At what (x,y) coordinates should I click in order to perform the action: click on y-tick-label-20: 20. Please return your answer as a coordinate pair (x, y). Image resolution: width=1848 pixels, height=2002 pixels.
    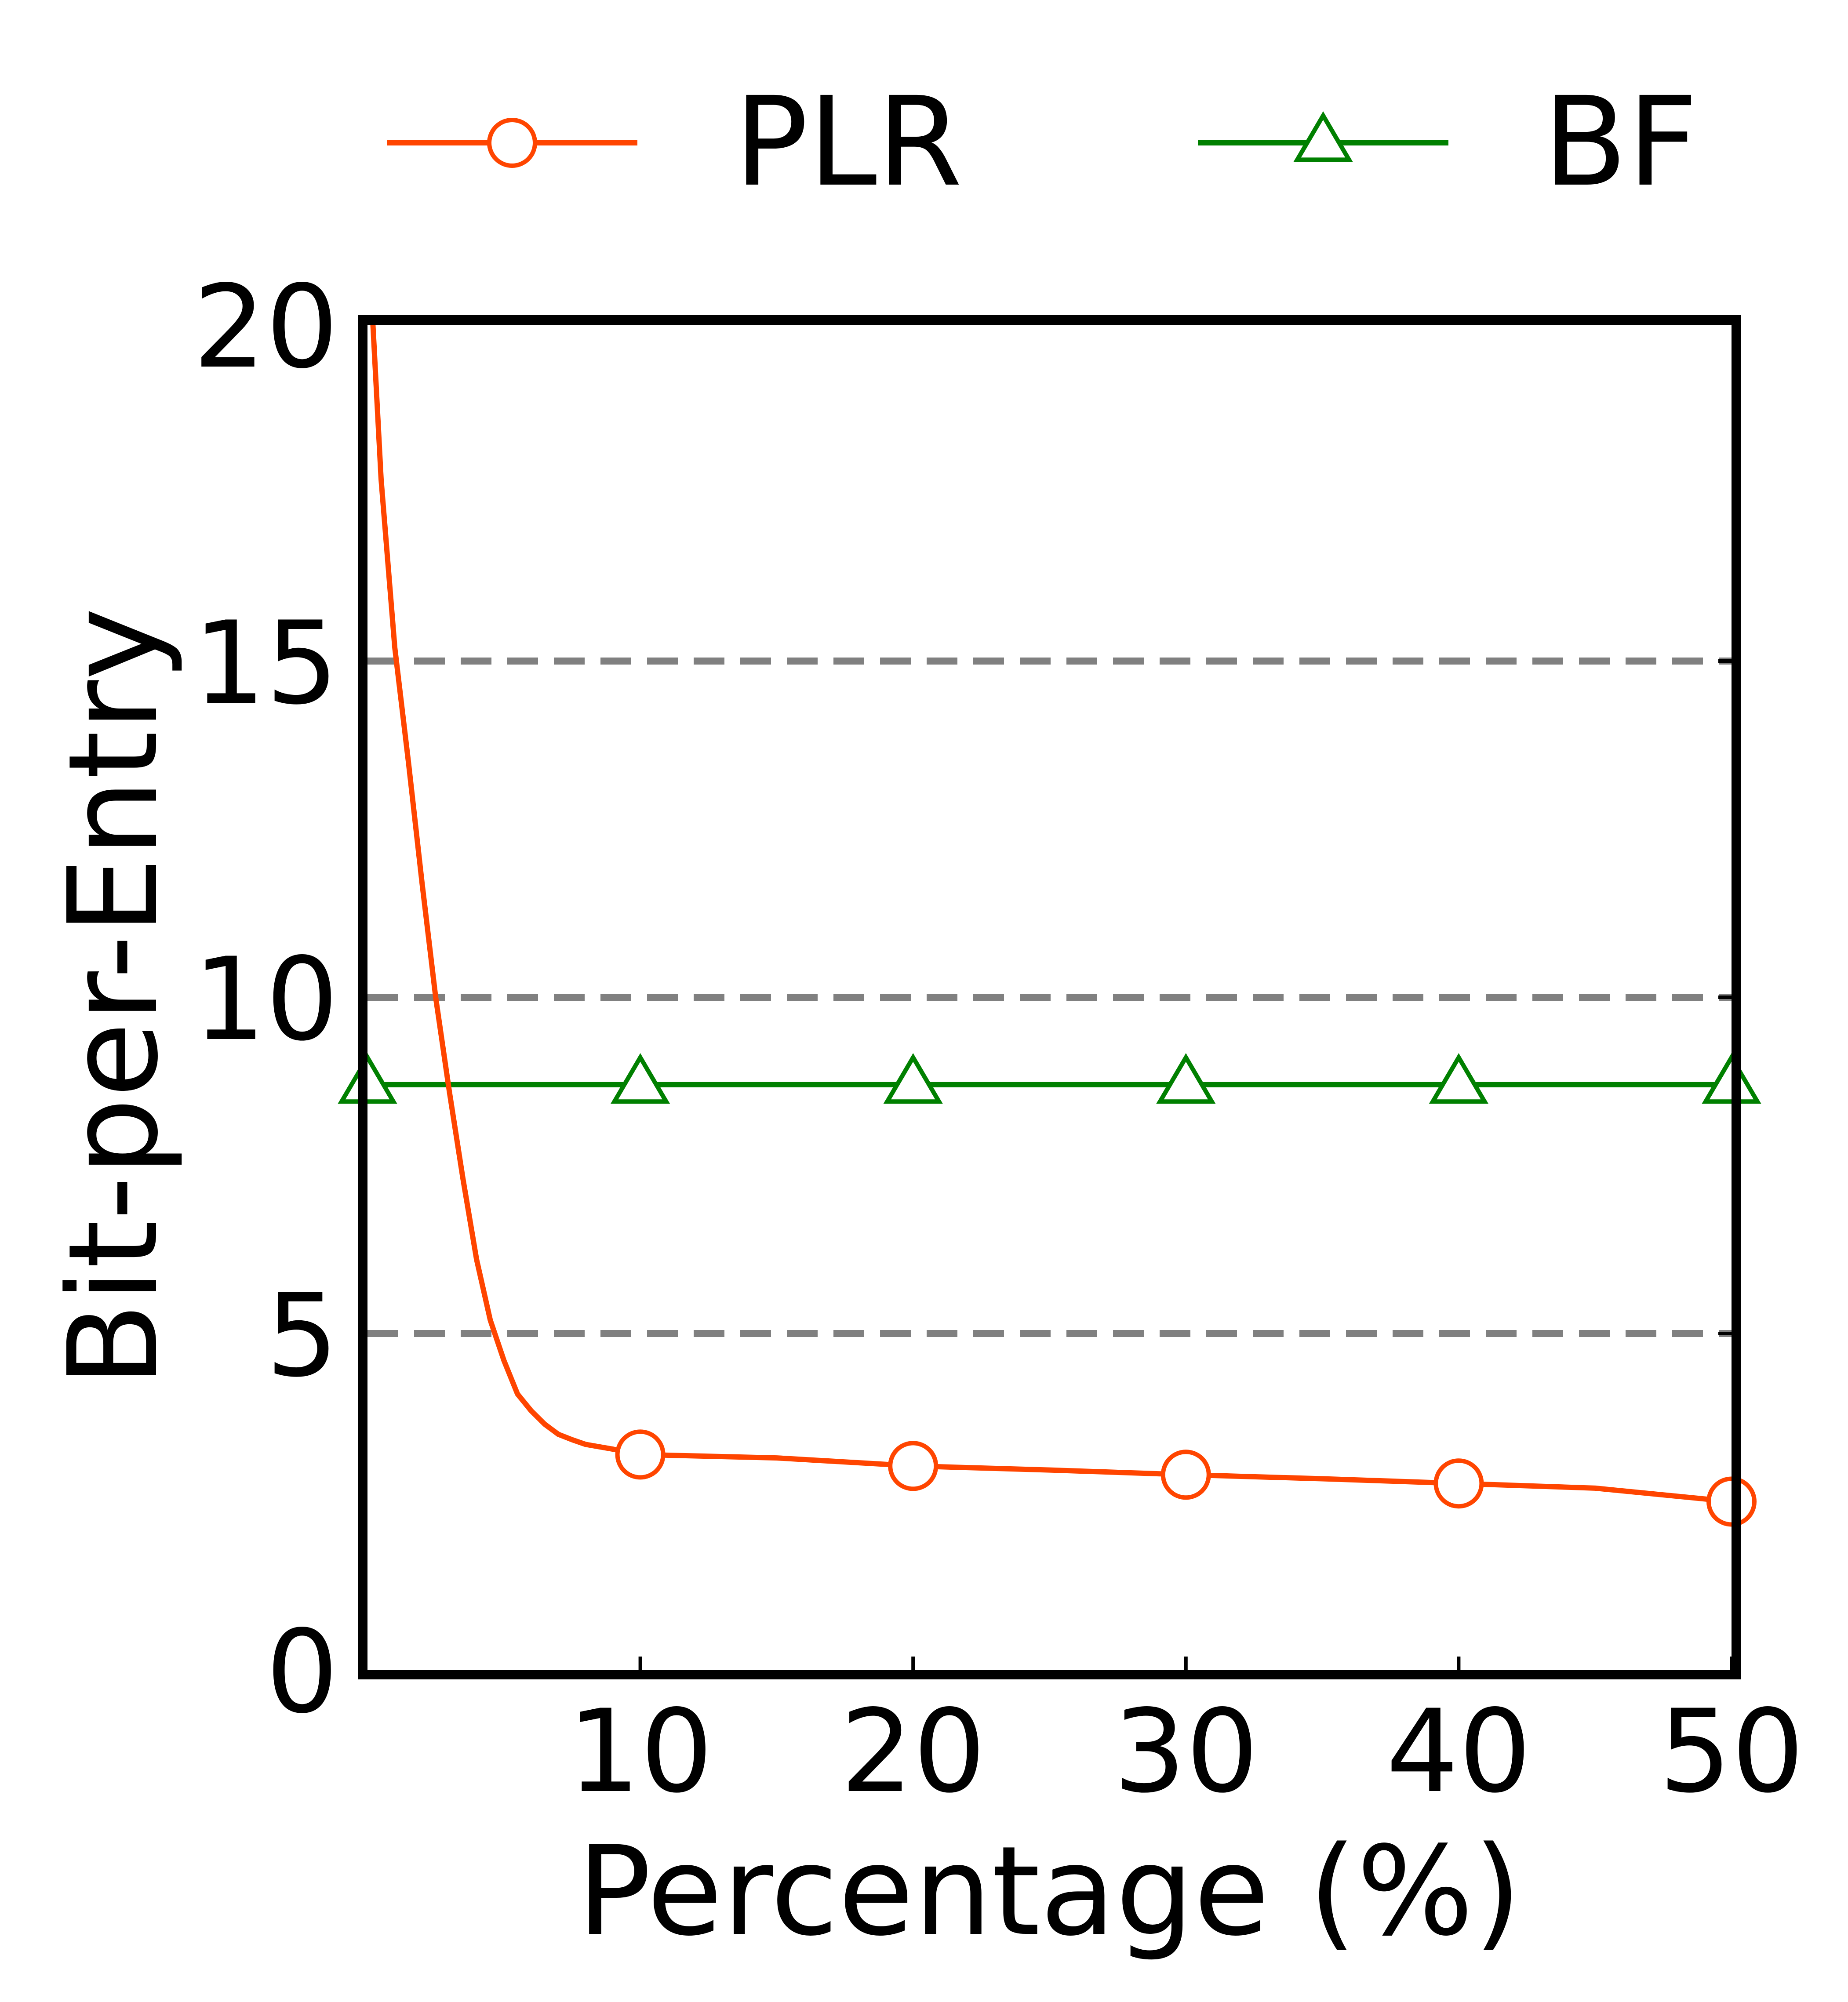
    Looking at the image, I should click on (265, 327).